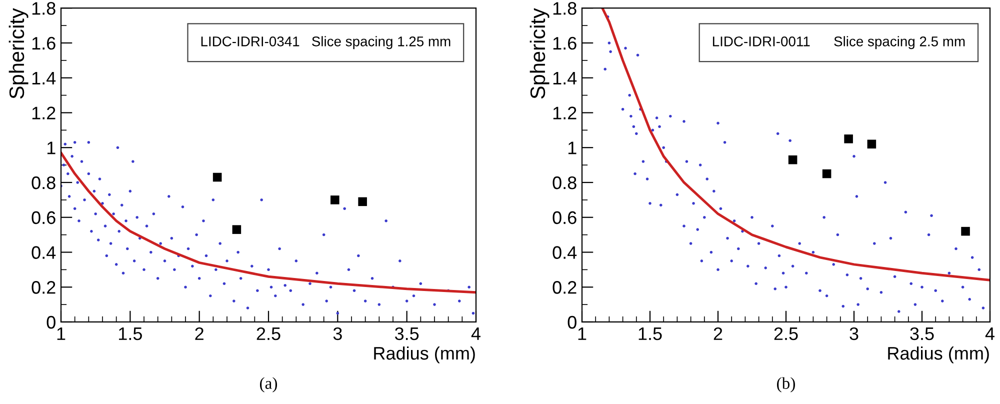  Describe the element at coordinates (268, 223) in the screenshot. I see `line-series` at that location.